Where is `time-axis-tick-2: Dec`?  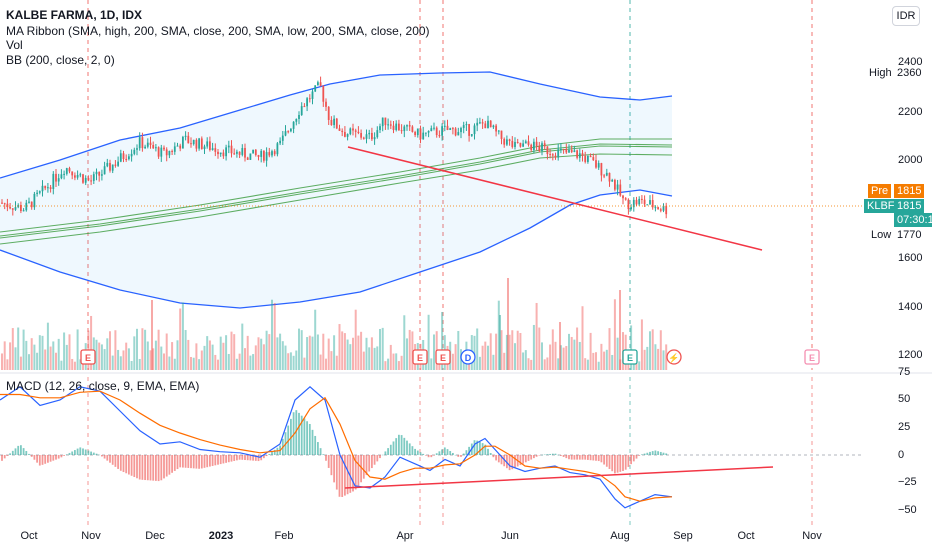
time-axis-tick-2: Dec is located at coordinates (155, 536).